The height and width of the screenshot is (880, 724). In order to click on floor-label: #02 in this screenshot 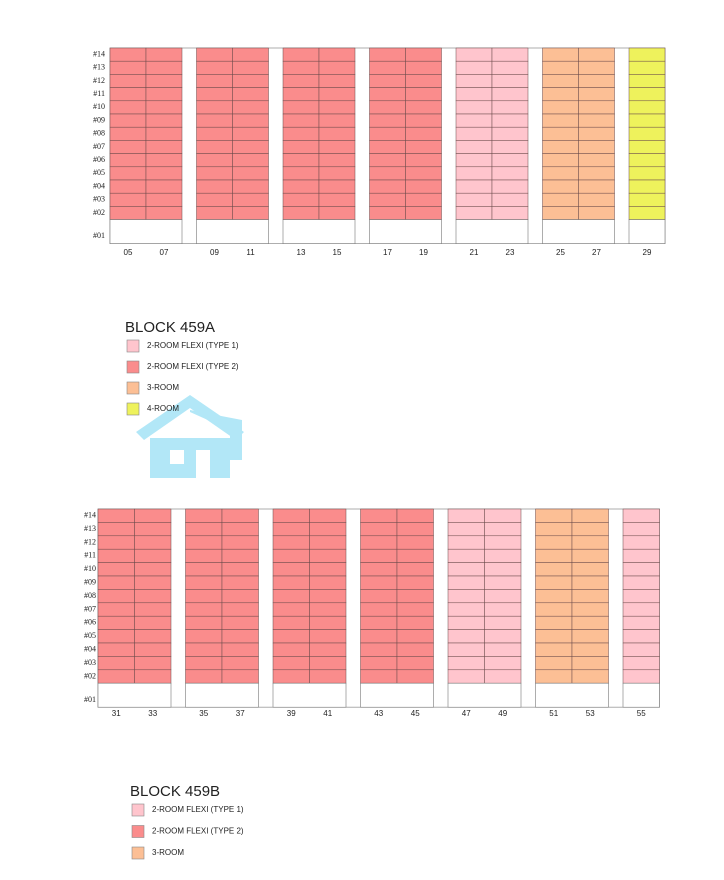, I will do `click(90, 675)`.